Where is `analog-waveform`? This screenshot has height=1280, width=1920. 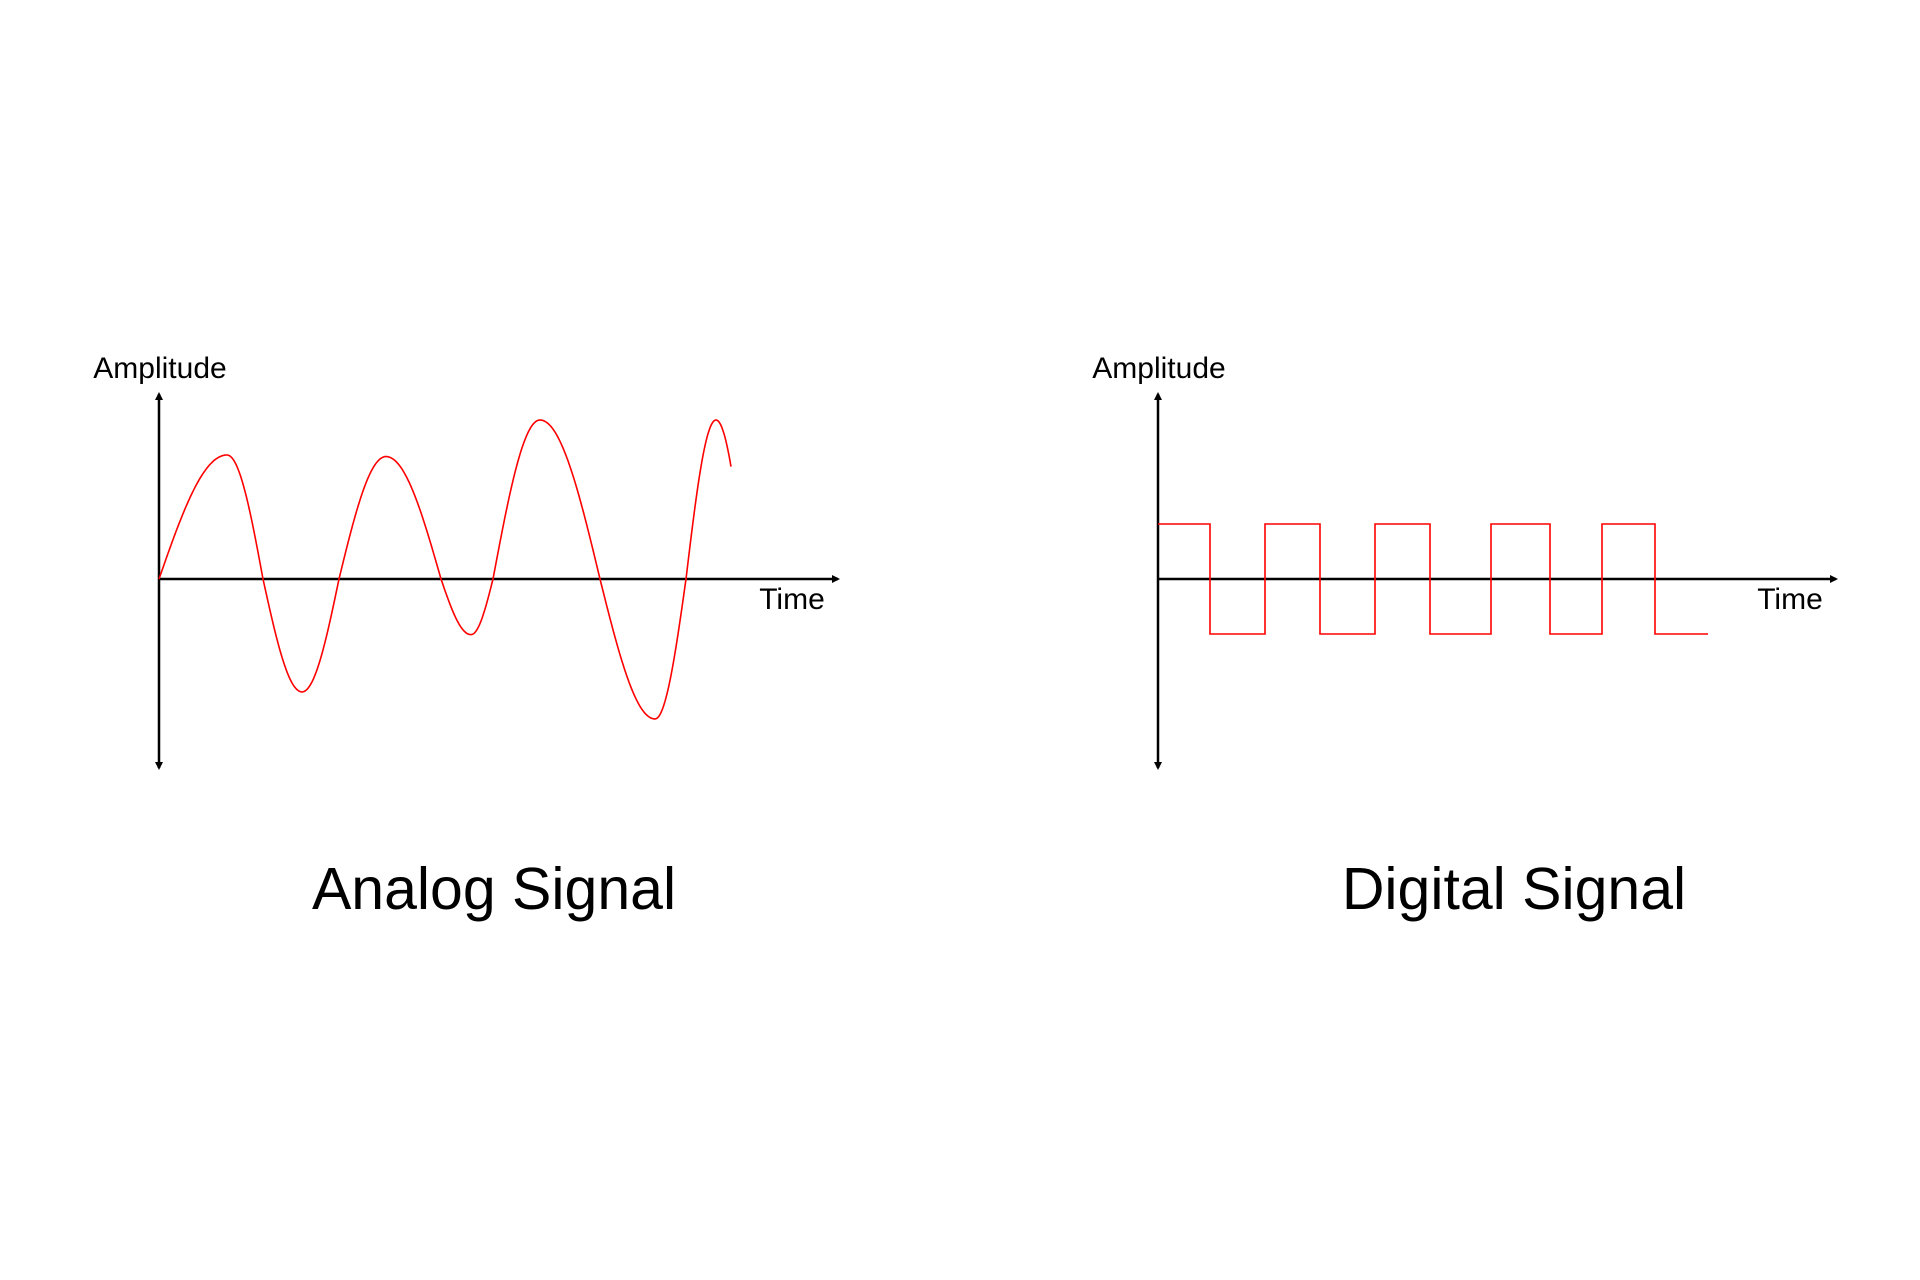
analog-waveform is located at coordinates (445, 569).